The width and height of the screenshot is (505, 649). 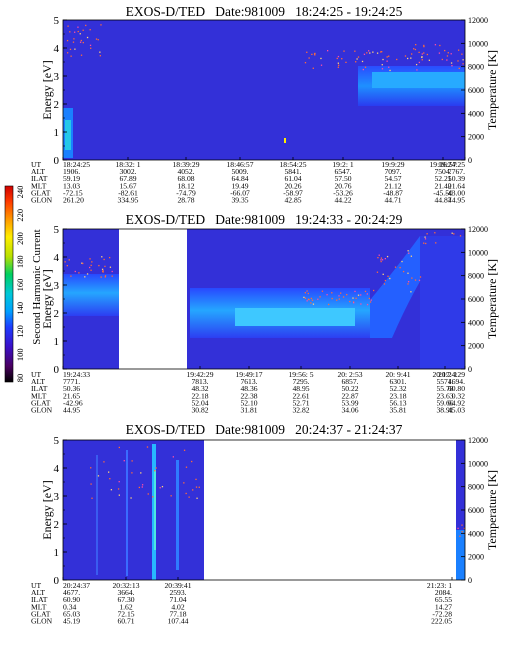 What do you see at coordinates (178, 621) in the screenshot?
I see `table-cell: 107.44` at bounding box center [178, 621].